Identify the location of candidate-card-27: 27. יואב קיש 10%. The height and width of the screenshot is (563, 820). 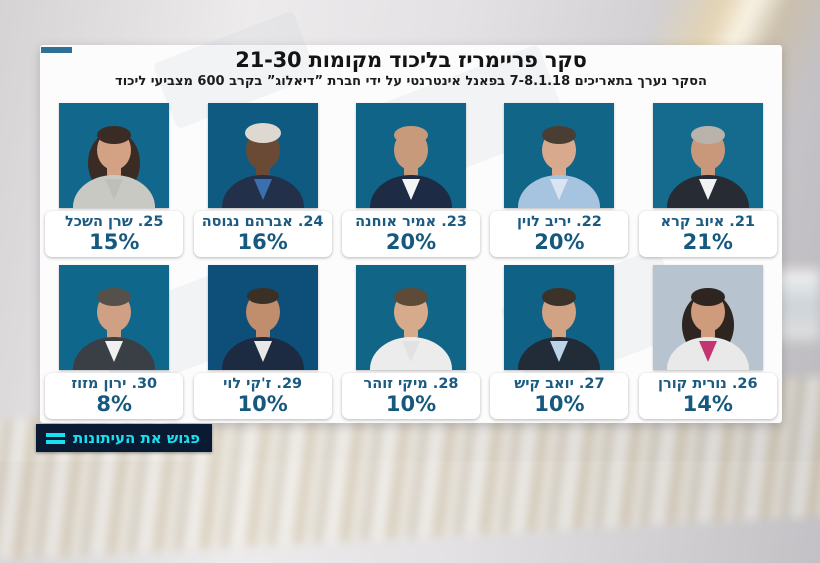
(559, 342).